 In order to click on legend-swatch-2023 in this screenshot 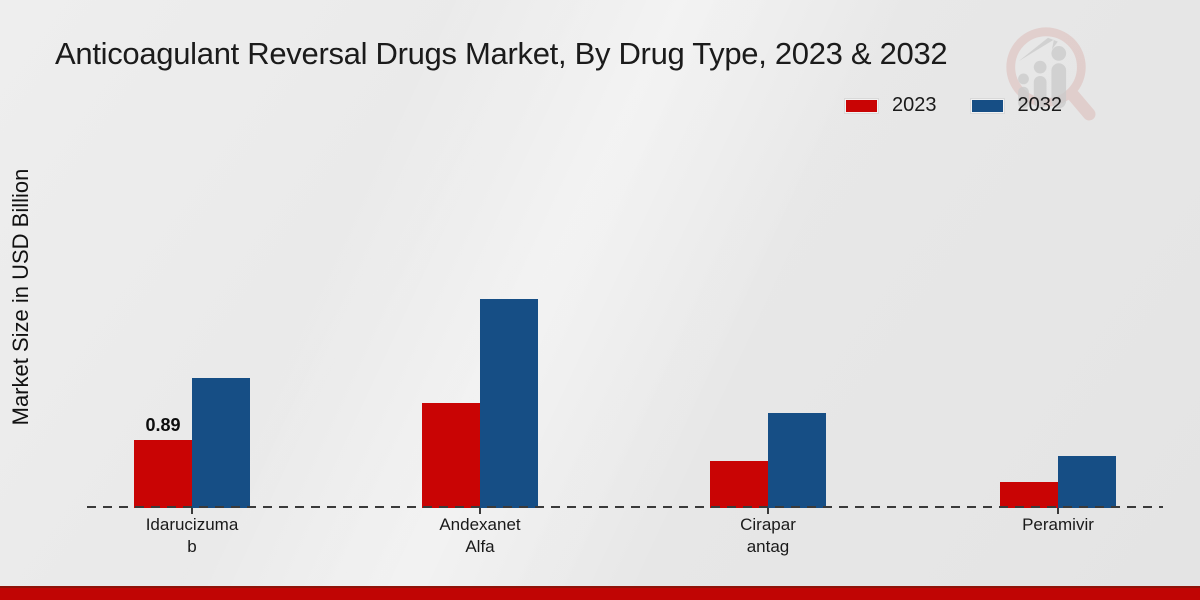, I will do `click(861, 105)`.